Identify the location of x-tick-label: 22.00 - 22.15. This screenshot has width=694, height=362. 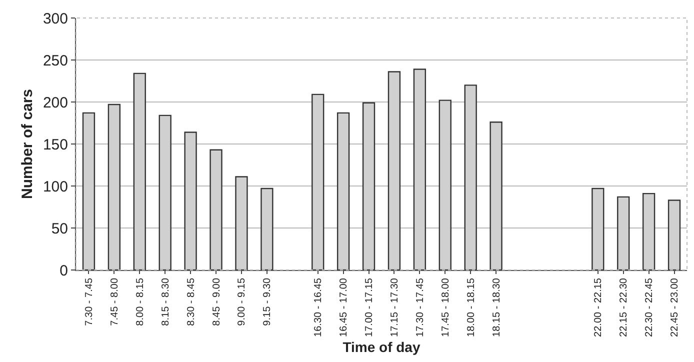
(598, 307).